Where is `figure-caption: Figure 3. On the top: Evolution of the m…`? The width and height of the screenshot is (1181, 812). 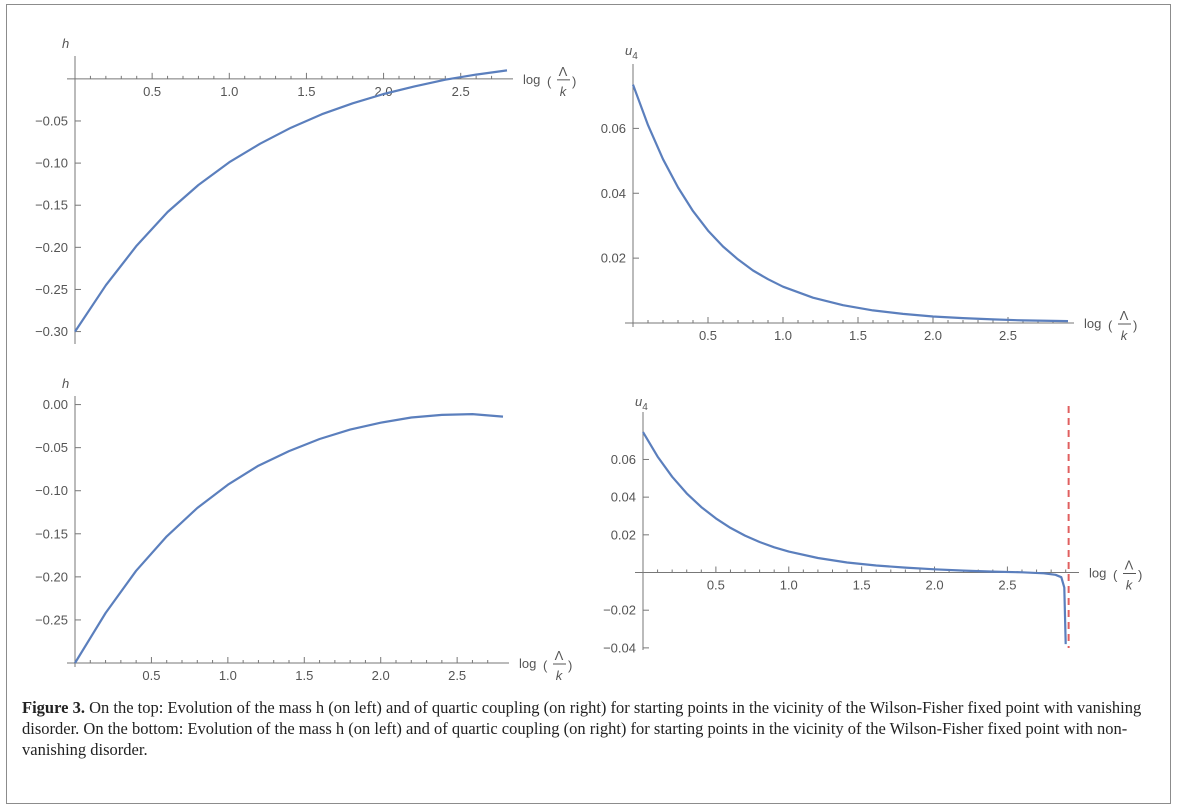
figure-caption: Figure 3. On the top: Evolution of the m… is located at coordinates (587, 728).